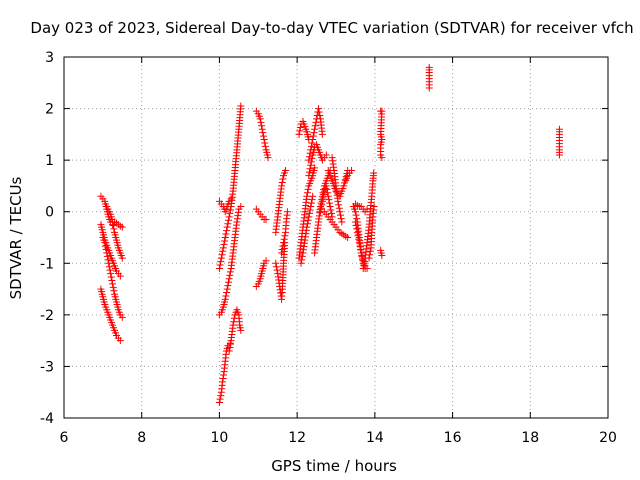  Describe the element at coordinates (297, 438) in the screenshot. I see `x-tick-label: 12` at that location.